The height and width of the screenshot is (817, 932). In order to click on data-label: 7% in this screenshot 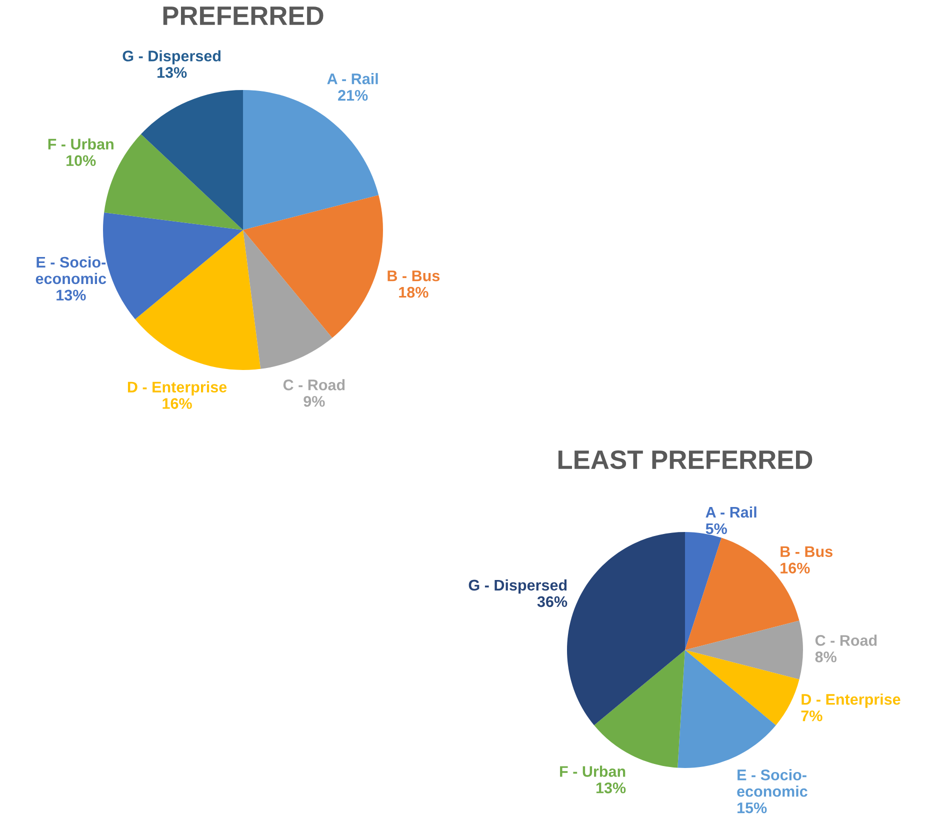, I will do `click(811, 716)`.